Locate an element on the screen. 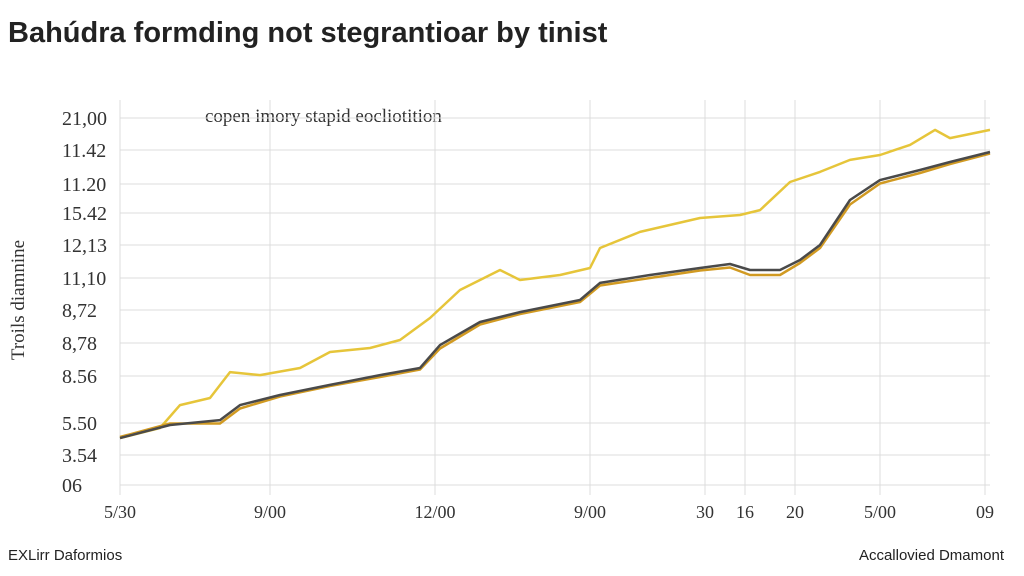  y-tick-label: 8,78 is located at coordinates (79, 344).